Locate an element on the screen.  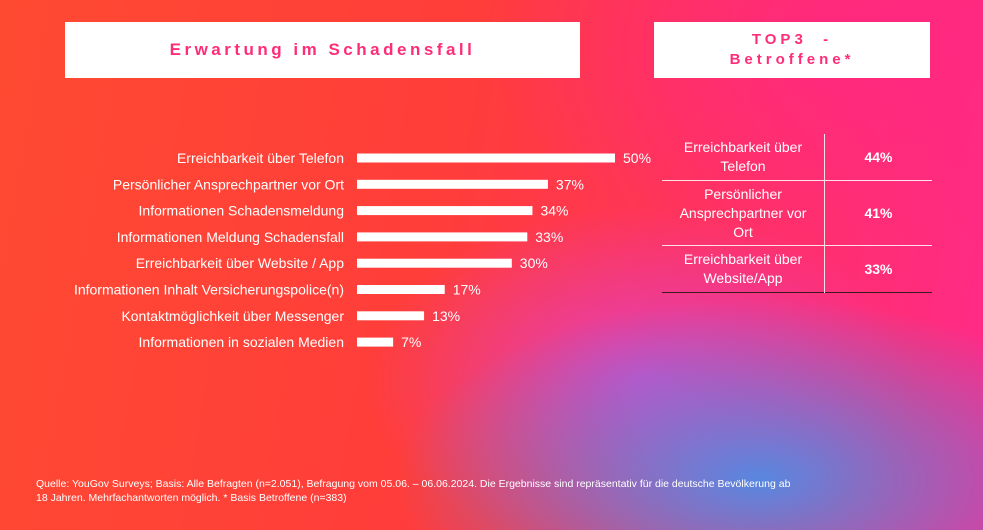
top3-header-box: TOP3 - Betroffene* is located at coordinates (792, 50).